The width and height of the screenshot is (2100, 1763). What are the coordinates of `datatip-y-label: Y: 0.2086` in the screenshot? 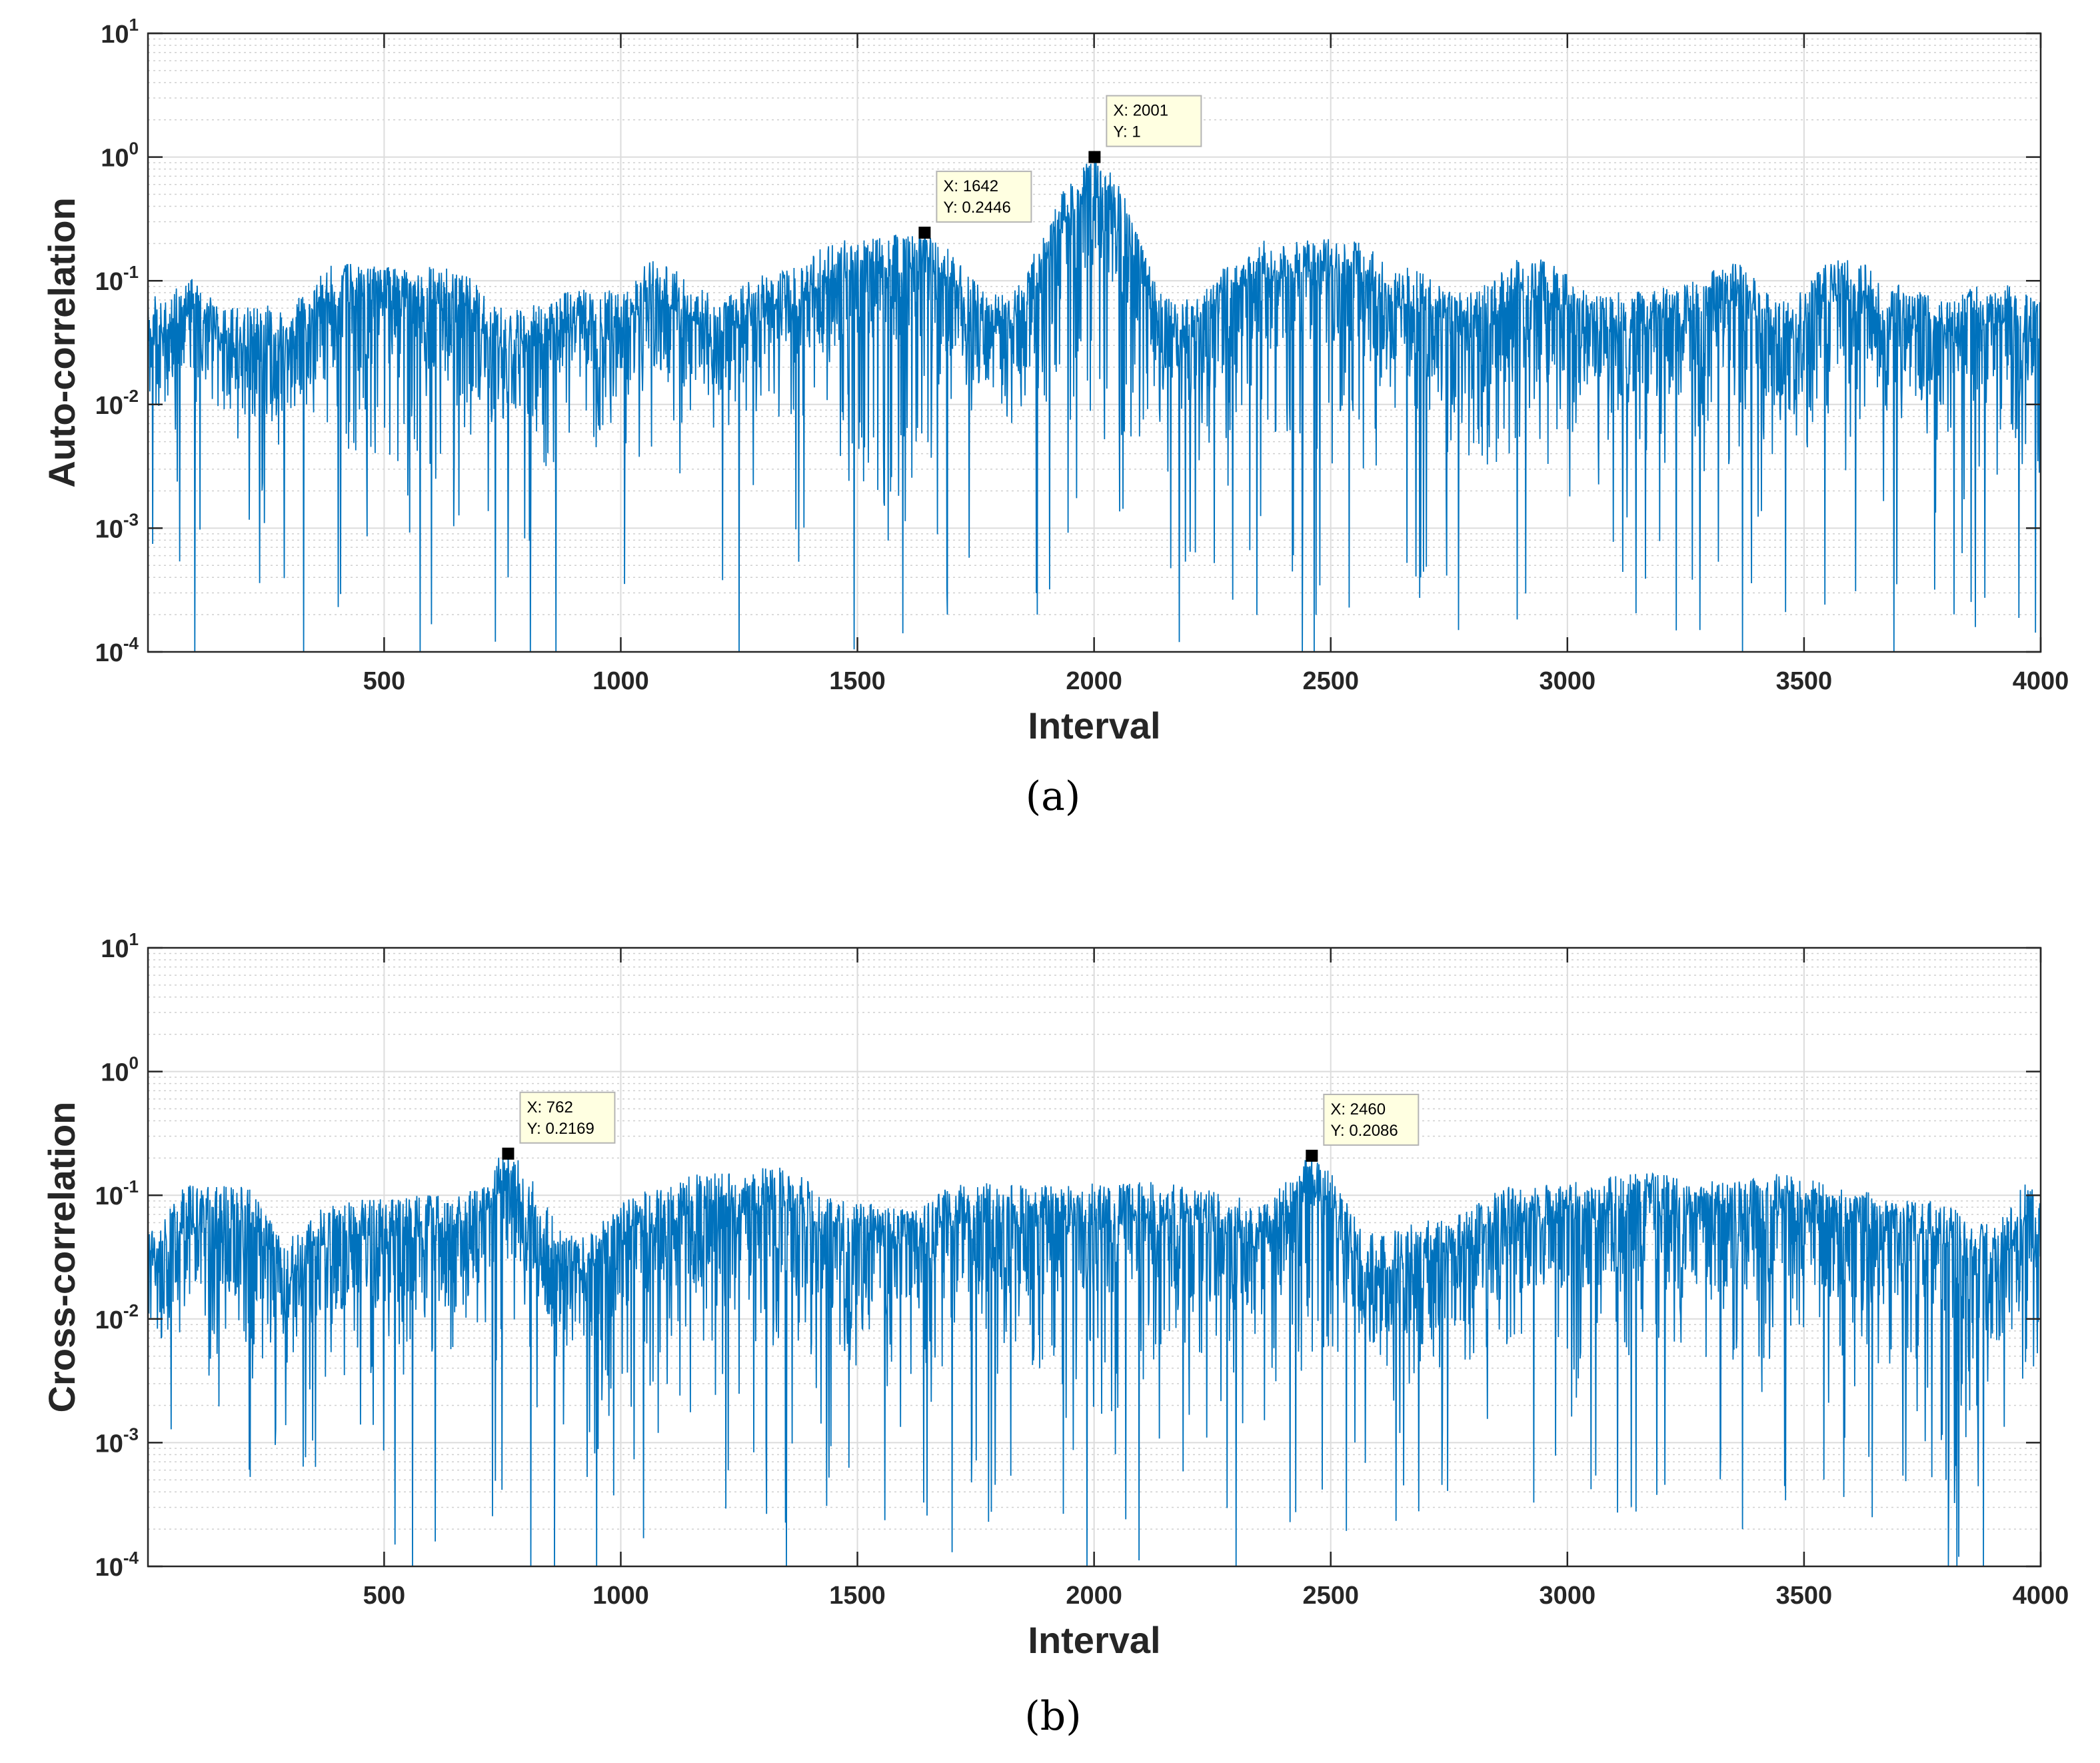 It's located at (1364, 1131).